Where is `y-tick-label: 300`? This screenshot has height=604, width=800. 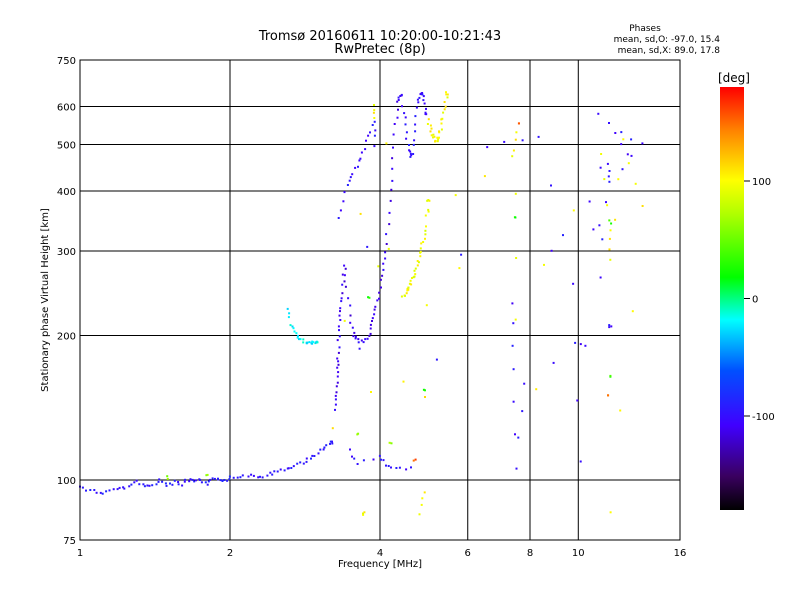 y-tick-label: 300 is located at coordinates (66, 252).